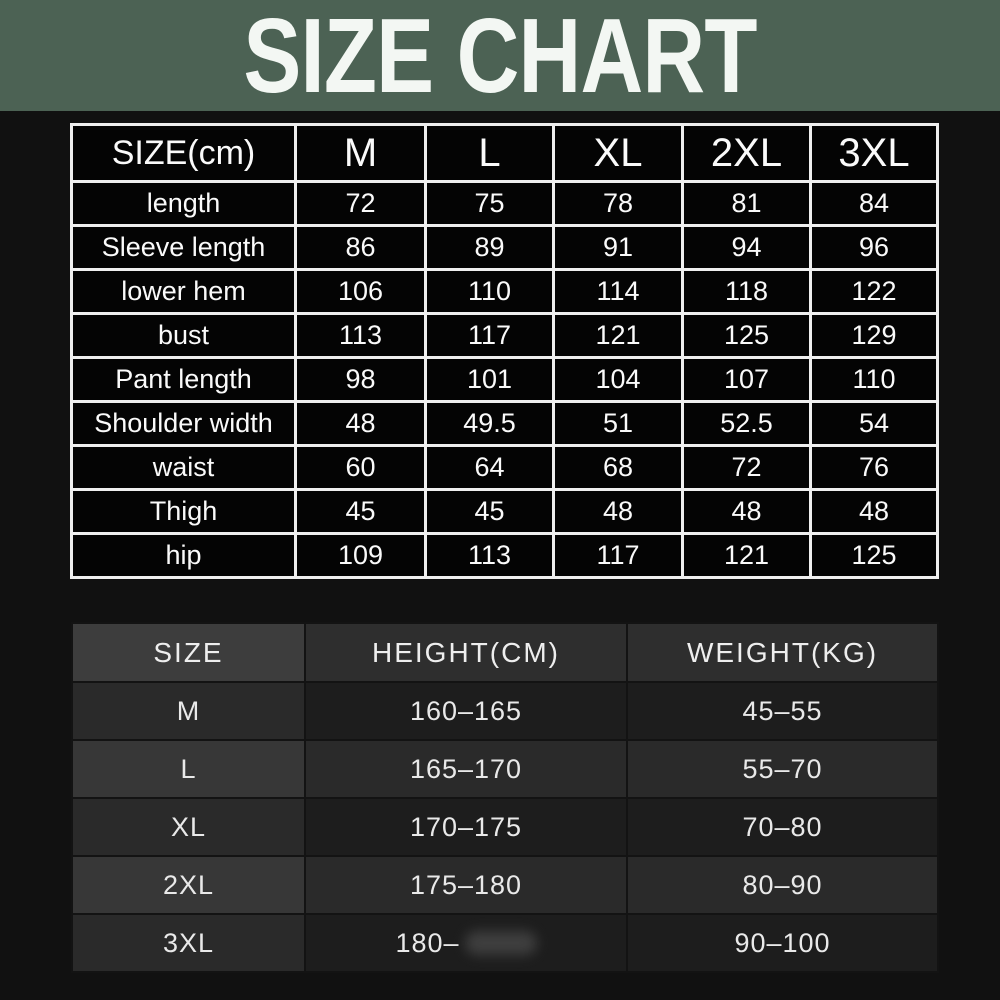  I want to click on weight-value: 45–55, so click(782, 711).